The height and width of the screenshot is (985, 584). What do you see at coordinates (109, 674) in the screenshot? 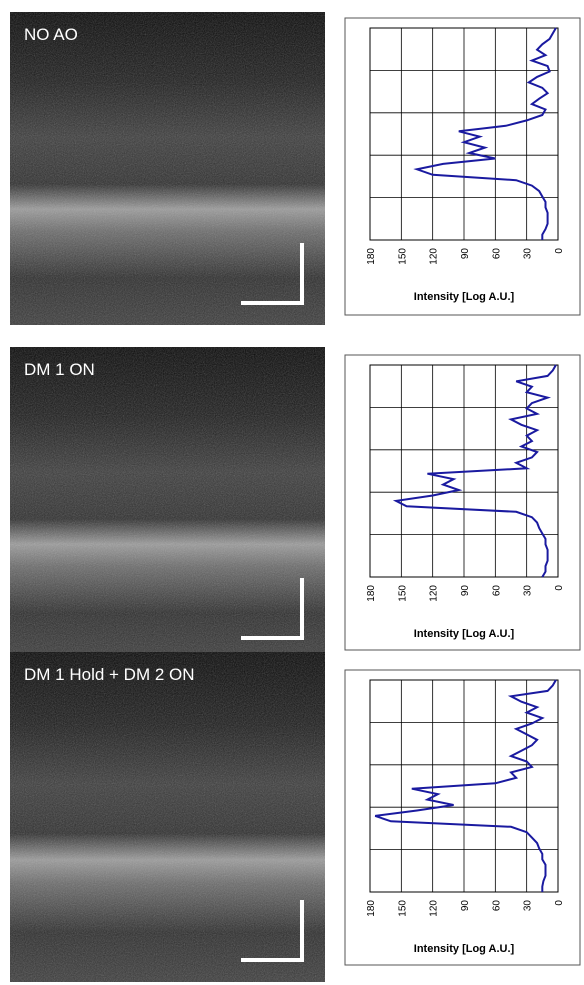
I see `panel-label: DM 1 Hold + DM 2 ON` at bounding box center [109, 674].